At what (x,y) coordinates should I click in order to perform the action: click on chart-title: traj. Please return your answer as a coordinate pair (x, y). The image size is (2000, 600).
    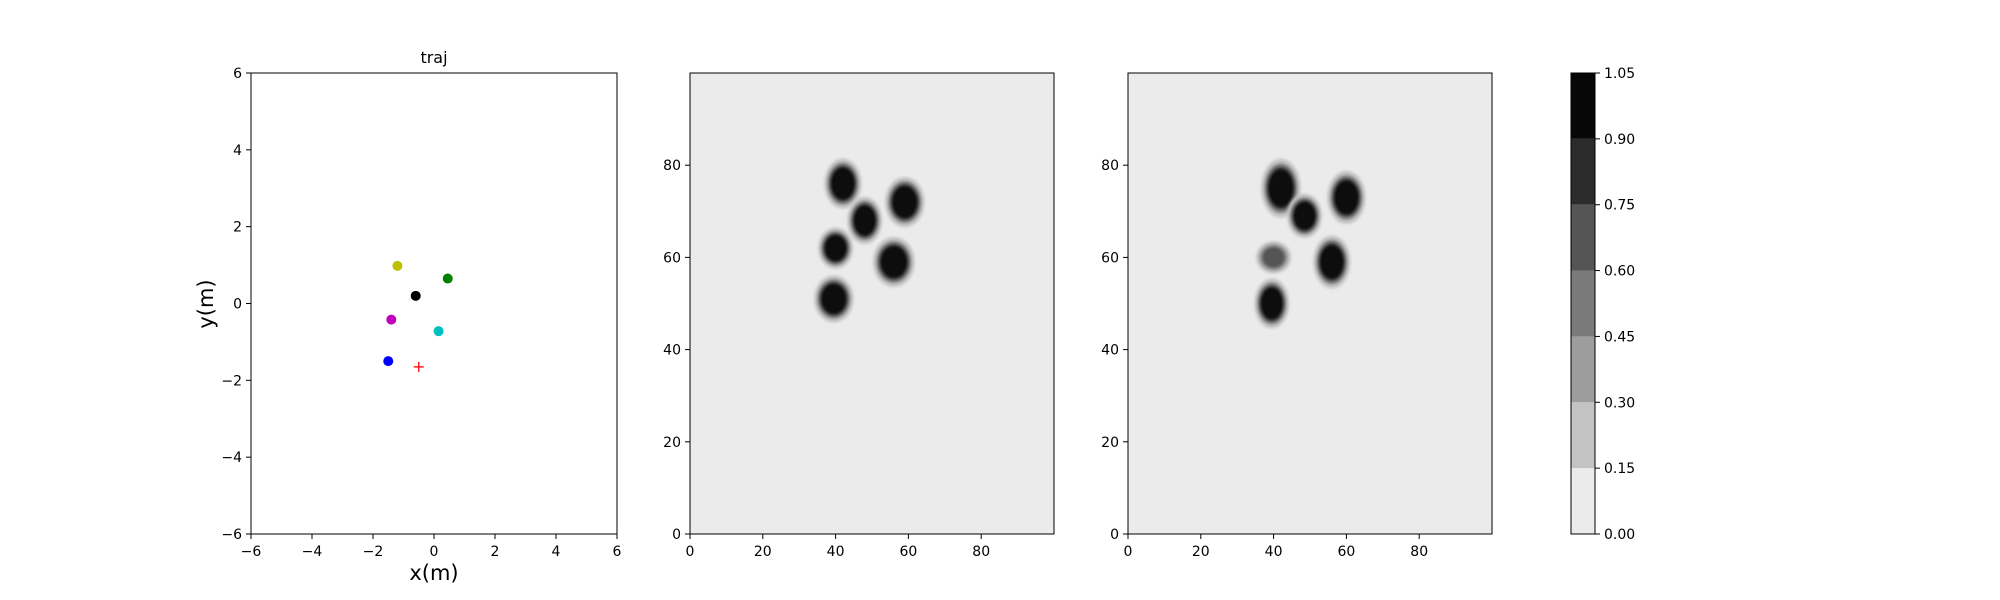
    Looking at the image, I should click on (433, 57).